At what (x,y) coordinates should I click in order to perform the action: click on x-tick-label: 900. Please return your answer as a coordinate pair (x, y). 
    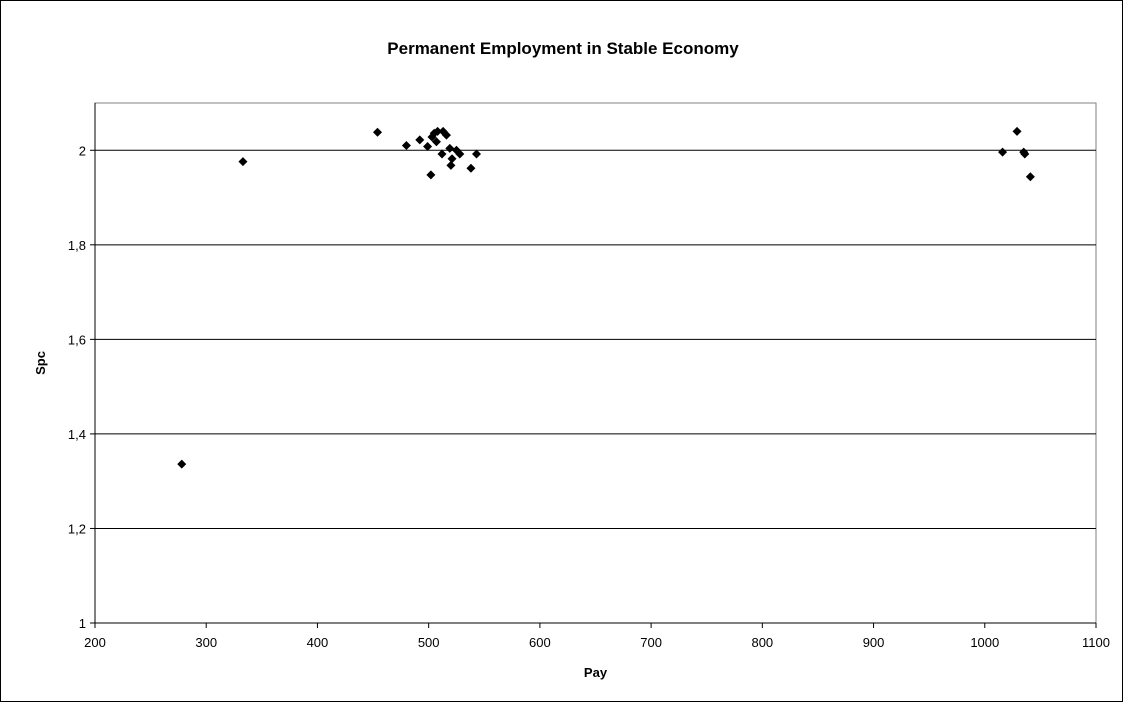
    Looking at the image, I should click on (874, 642).